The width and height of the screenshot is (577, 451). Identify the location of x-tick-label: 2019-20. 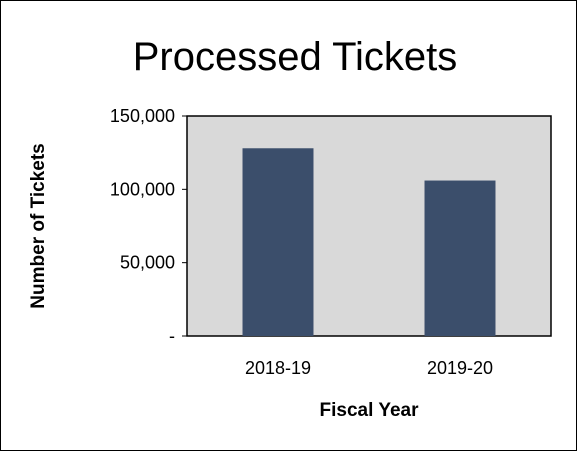
(460, 368).